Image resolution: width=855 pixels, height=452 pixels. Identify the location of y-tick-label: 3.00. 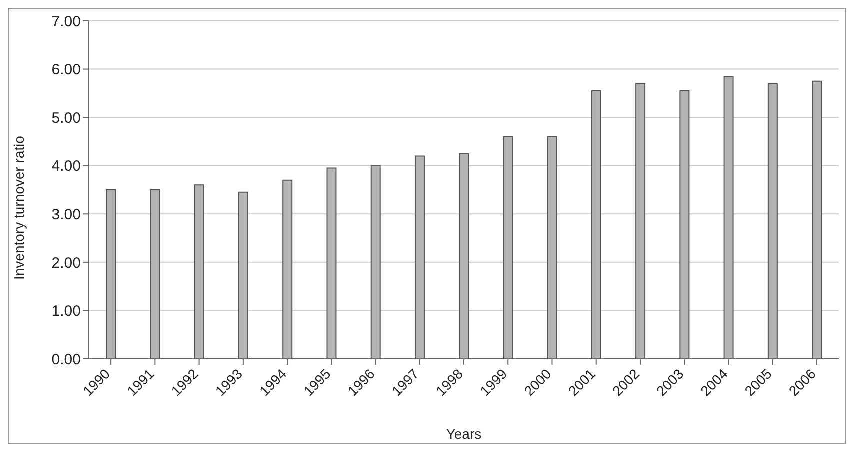
(66, 215).